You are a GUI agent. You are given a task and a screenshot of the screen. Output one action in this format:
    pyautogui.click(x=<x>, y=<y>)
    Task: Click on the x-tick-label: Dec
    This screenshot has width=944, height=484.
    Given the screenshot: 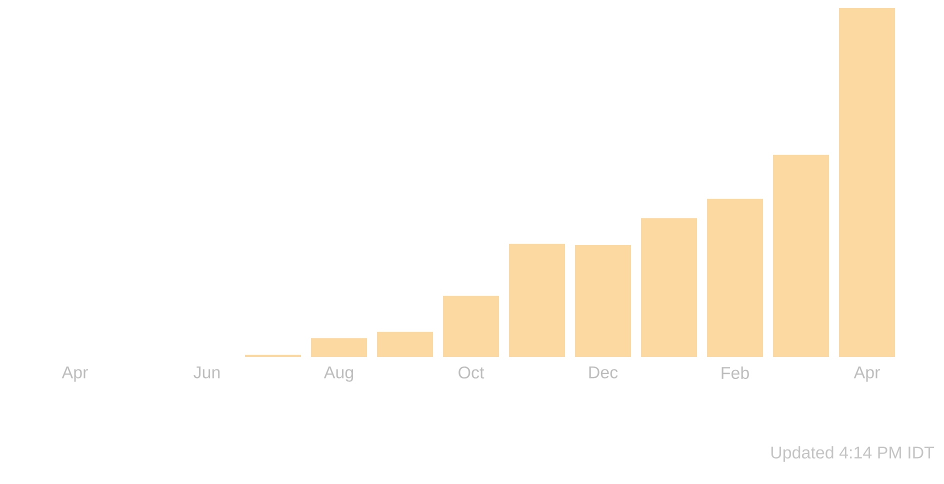 What is the action you would take?
    pyautogui.click(x=603, y=372)
    